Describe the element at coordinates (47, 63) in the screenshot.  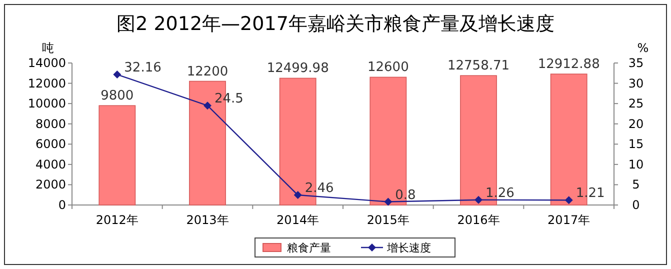
I see `y-tick-label: 14000` at that location.